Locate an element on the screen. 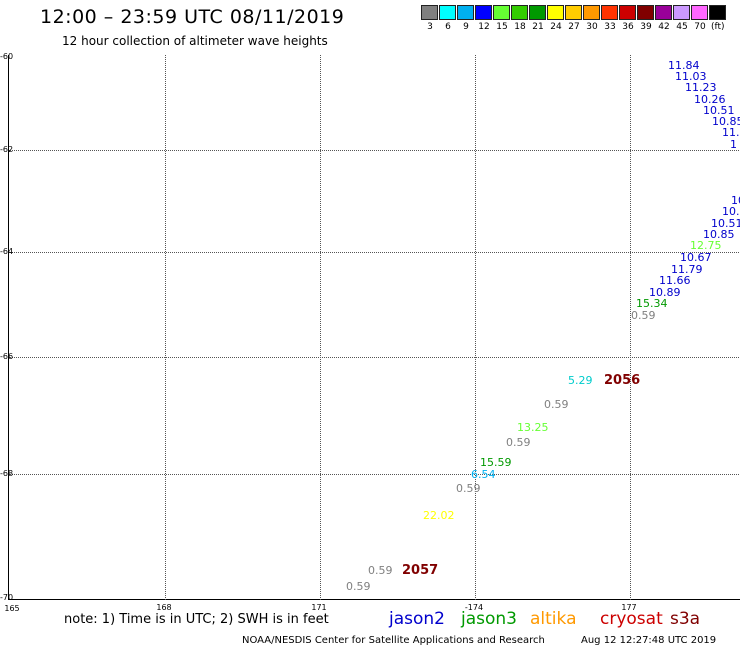 The image size is (740, 650). color-legend is located at coordinates (574, 12).